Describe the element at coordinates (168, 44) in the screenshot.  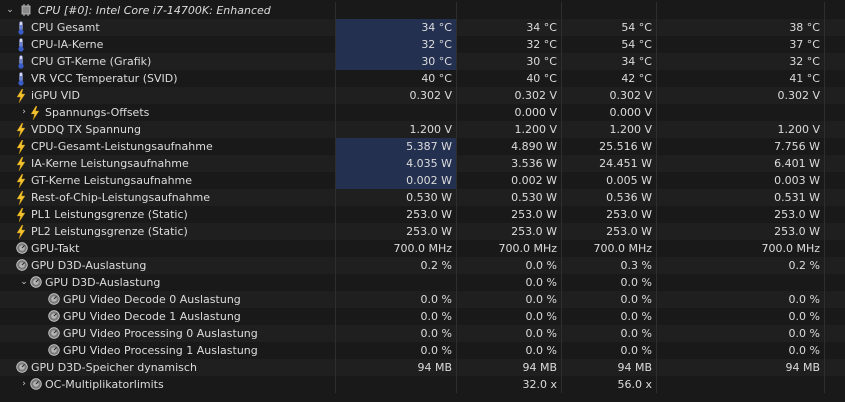
I see `sensor-label-cell: CPU-IA-Kerne` at that location.